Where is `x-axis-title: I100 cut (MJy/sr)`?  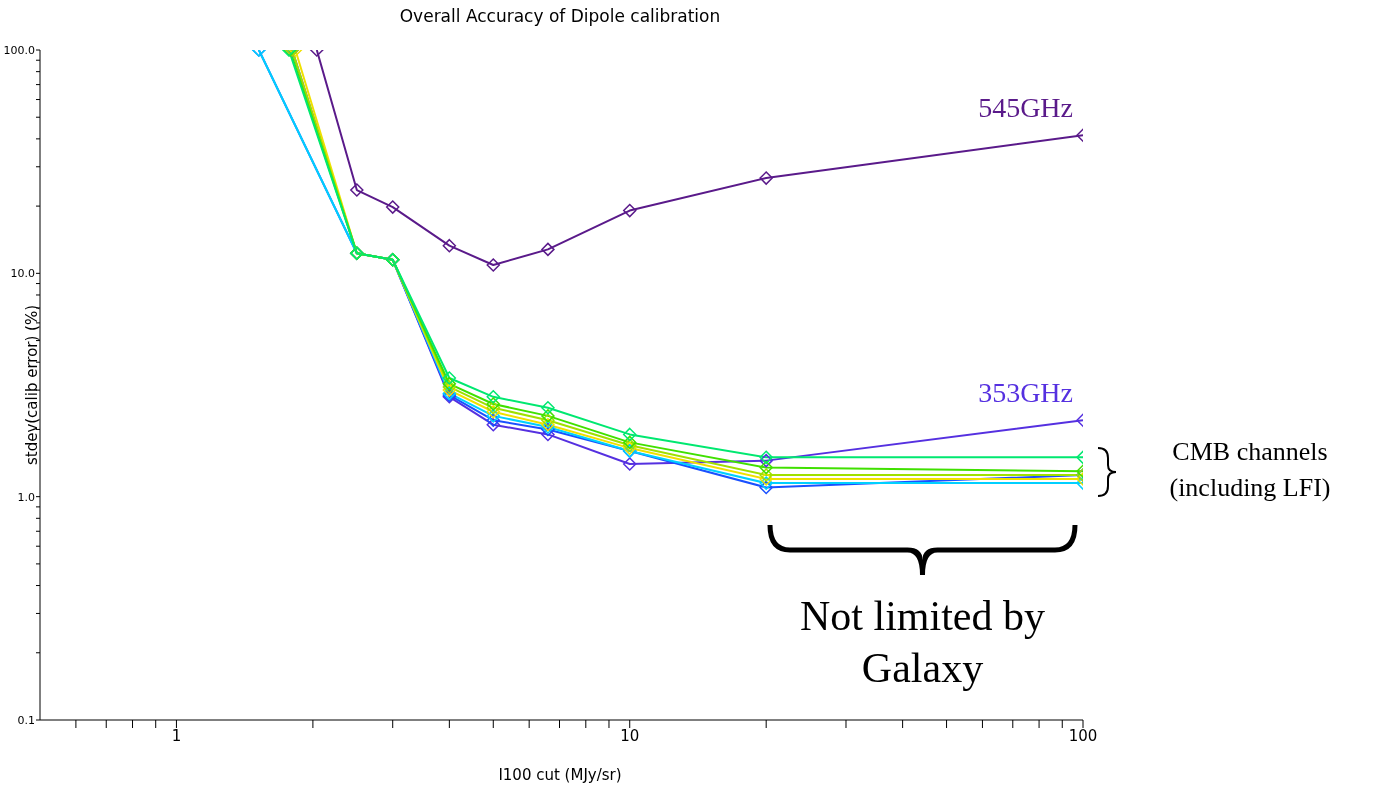
x-axis-title: I100 cut (MJy/sr) is located at coordinates (560, 775).